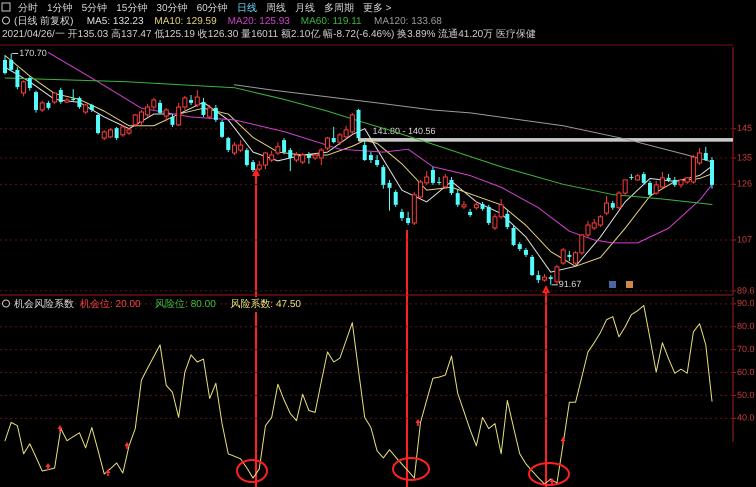 The height and width of the screenshot is (487, 756). What do you see at coordinates (339, 8) in the screenshot?
I see `text: 多周期` at bounding box center [339, 8].